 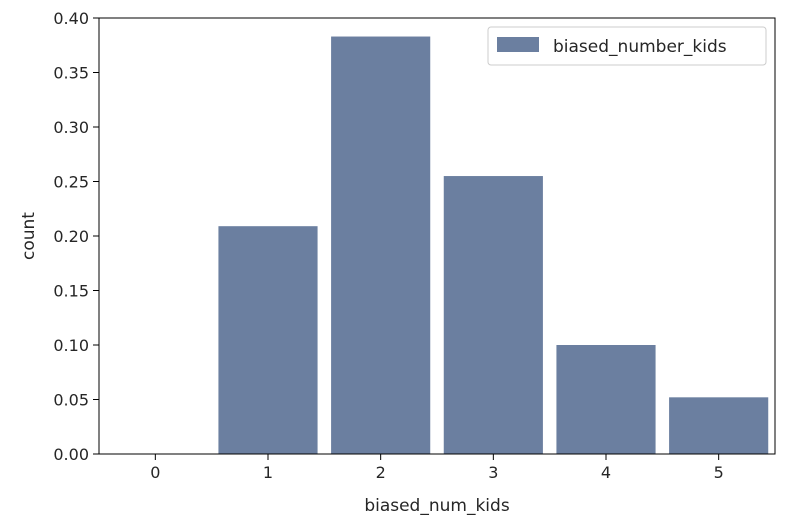 I want to click on y-tick-label: 0.10, so click(x=71, y=345).